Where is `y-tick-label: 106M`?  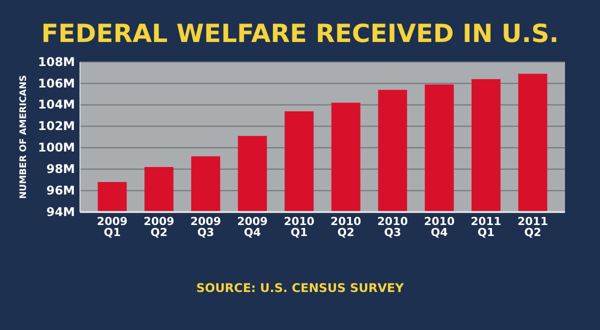
y-tick-label: 106M is located at coordinates (56, 83).